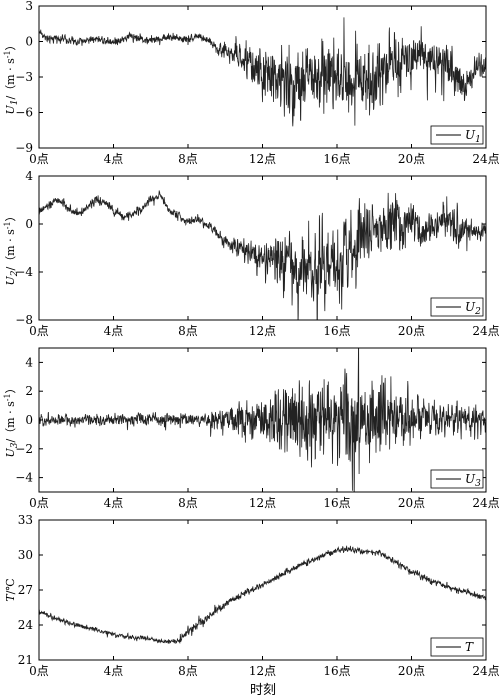  What do you see at coordinates (411, 331) in the screenshot?
I see `u2-x-tick-label: 20点` at bounding box center [411, 331].